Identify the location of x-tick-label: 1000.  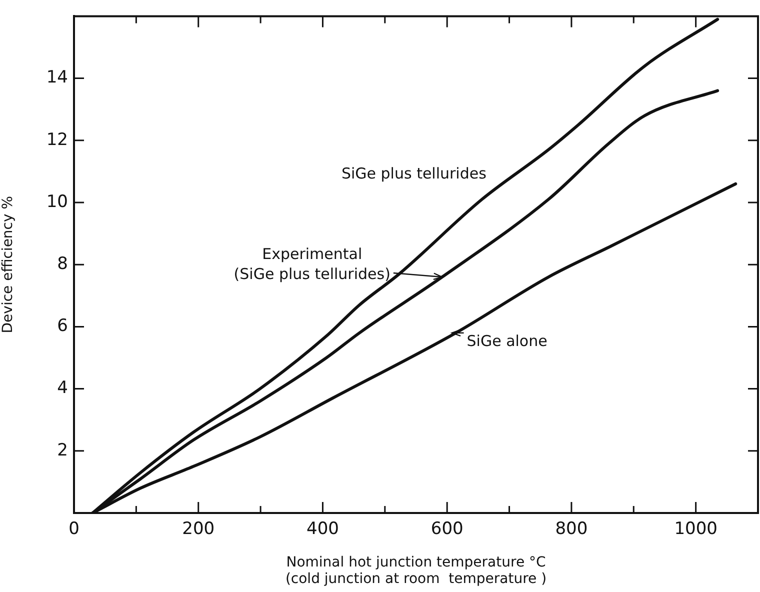
(696, 528).